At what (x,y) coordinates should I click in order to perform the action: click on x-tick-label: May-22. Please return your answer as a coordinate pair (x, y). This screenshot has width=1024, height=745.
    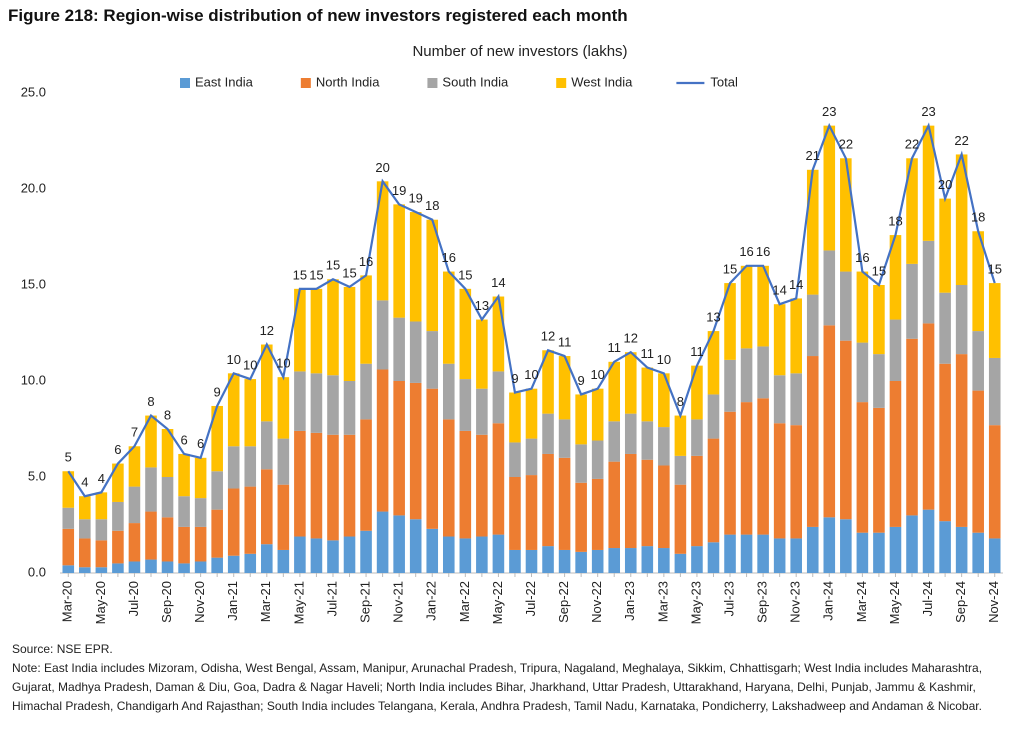
    Looking at the image, I should click on (497, 602).